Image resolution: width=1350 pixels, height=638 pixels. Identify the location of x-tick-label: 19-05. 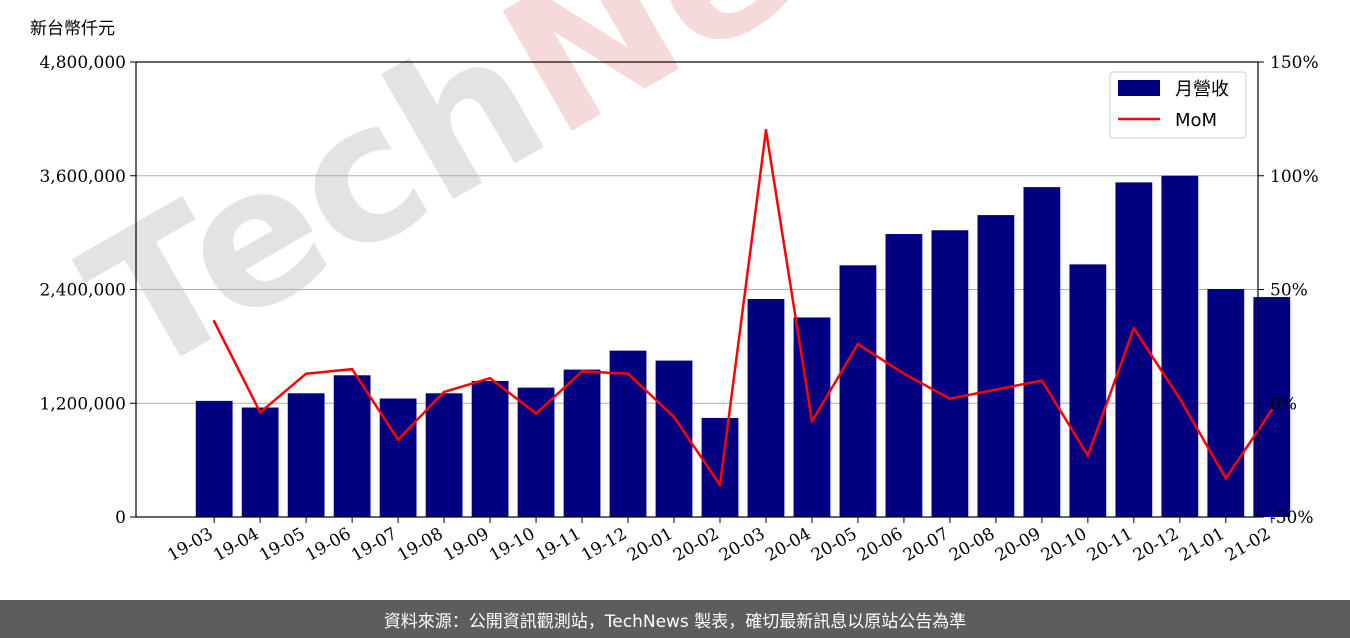
(282, 545).